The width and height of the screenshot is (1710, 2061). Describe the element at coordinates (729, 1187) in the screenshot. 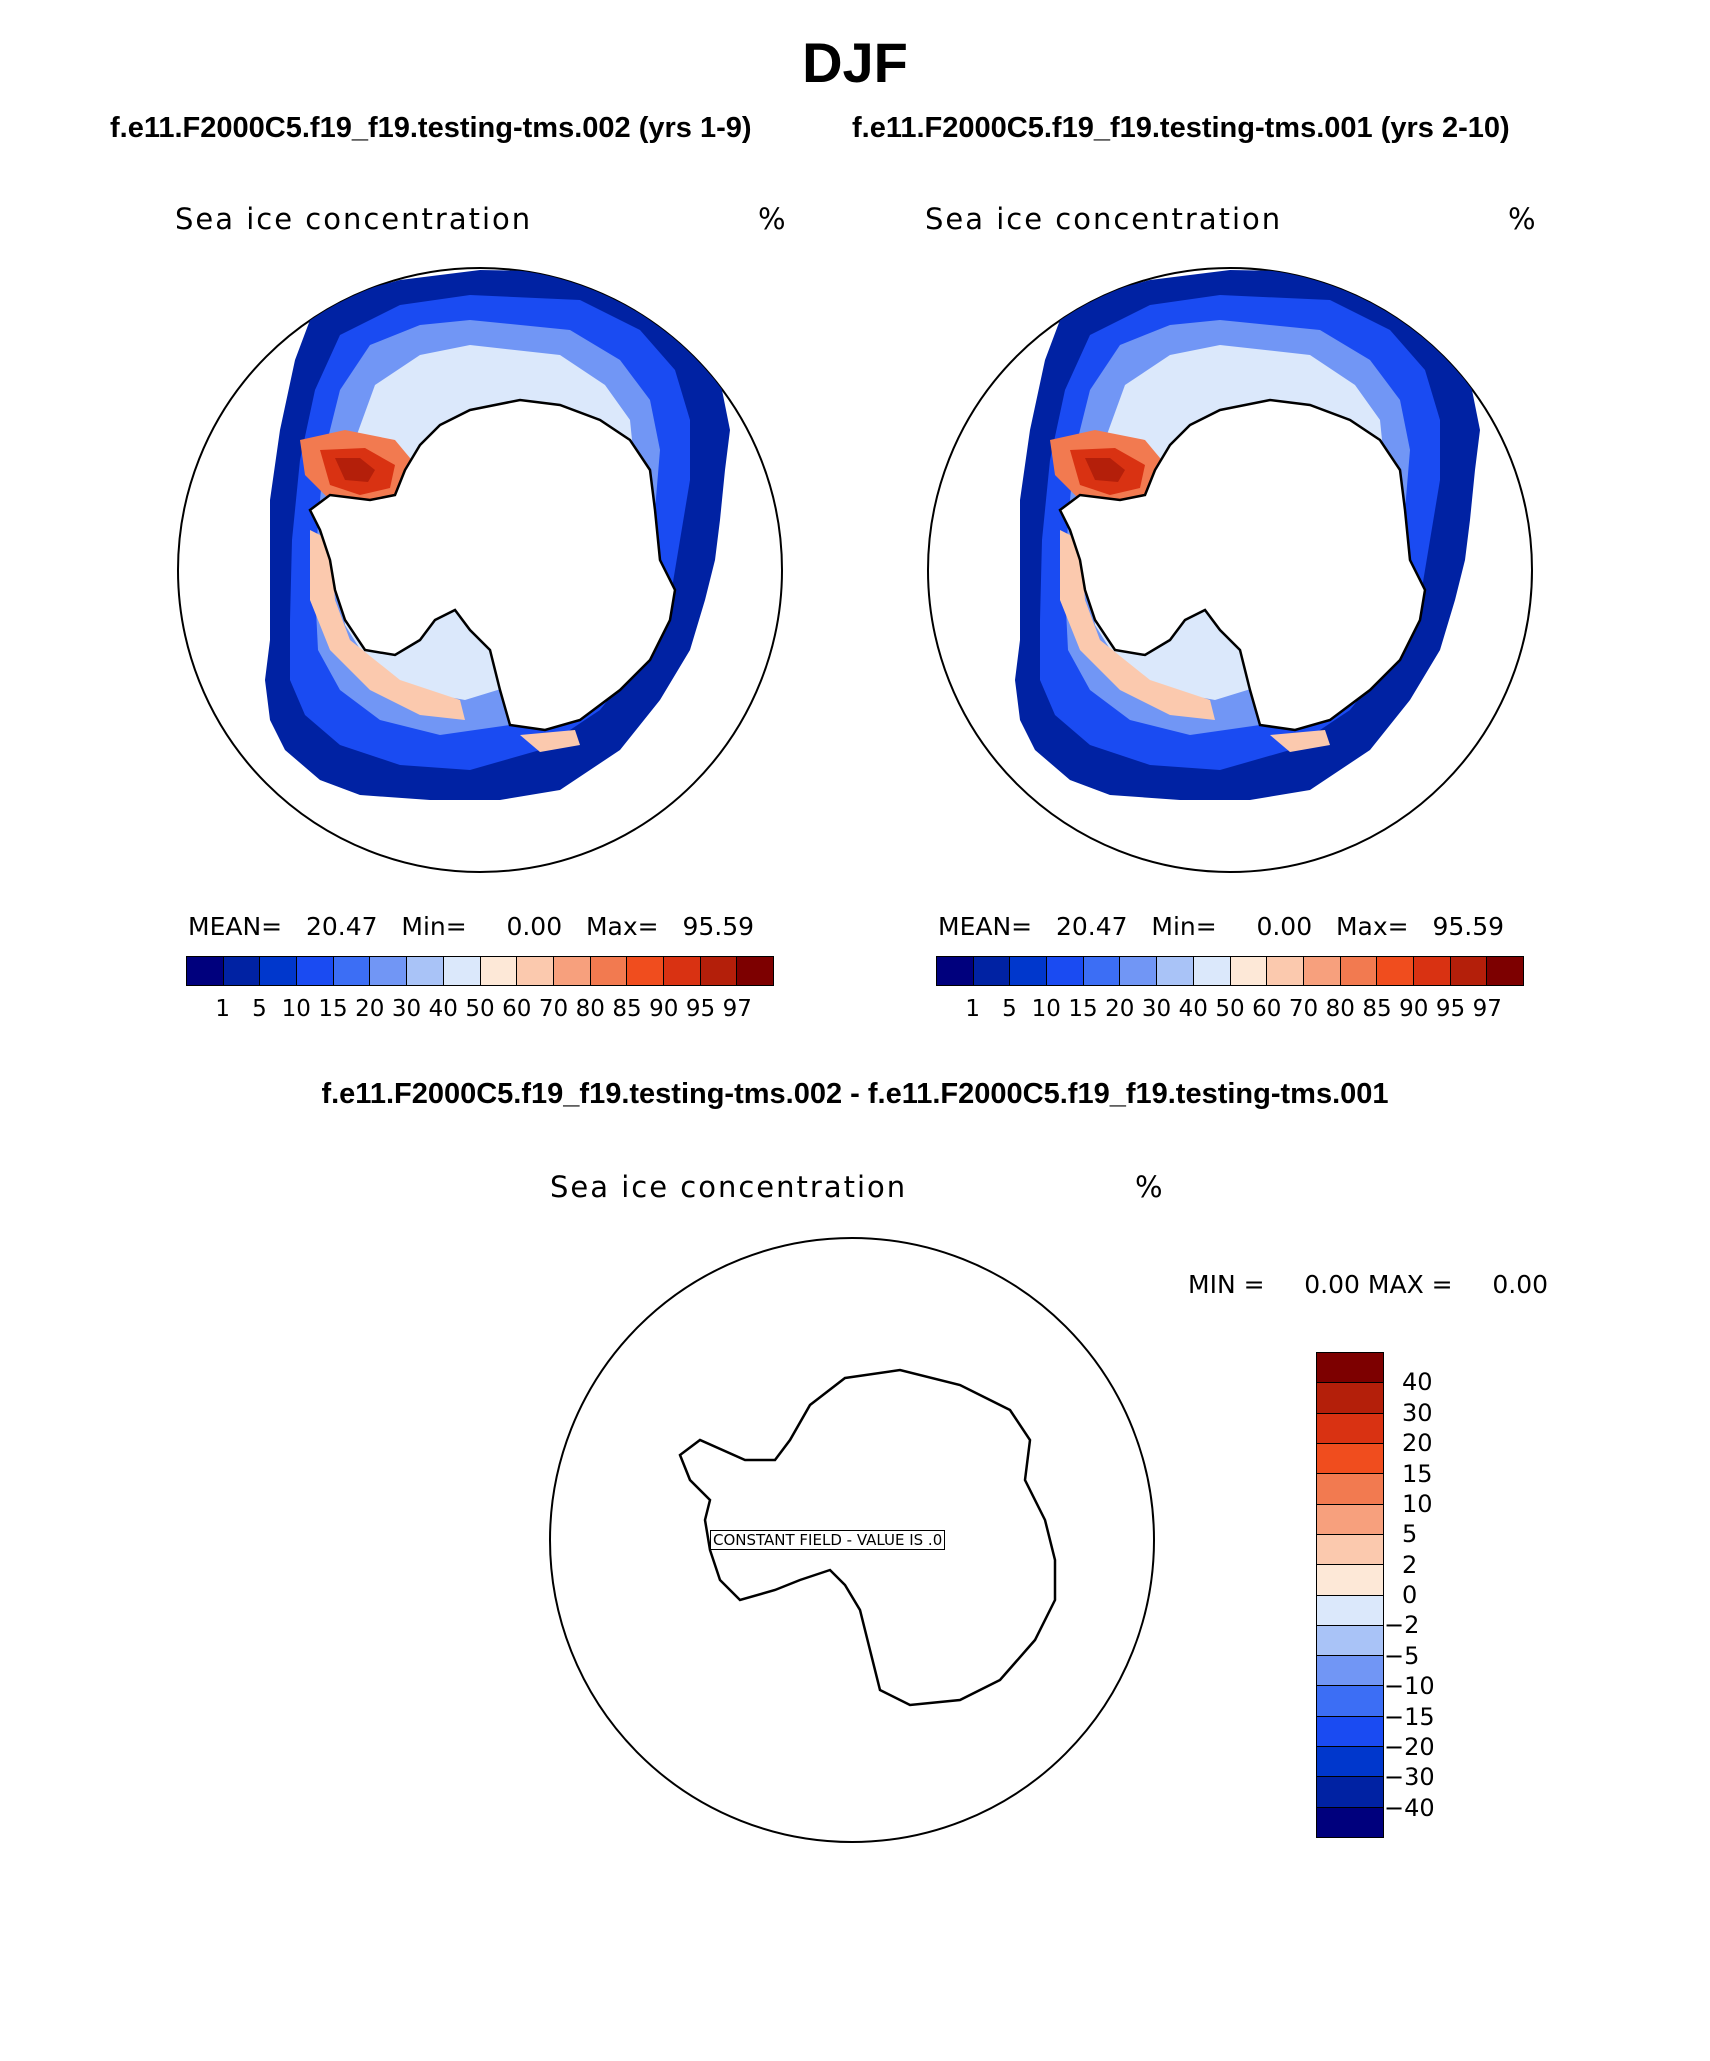

I see `diff-variable-label: Sea ice concentration` at that location.